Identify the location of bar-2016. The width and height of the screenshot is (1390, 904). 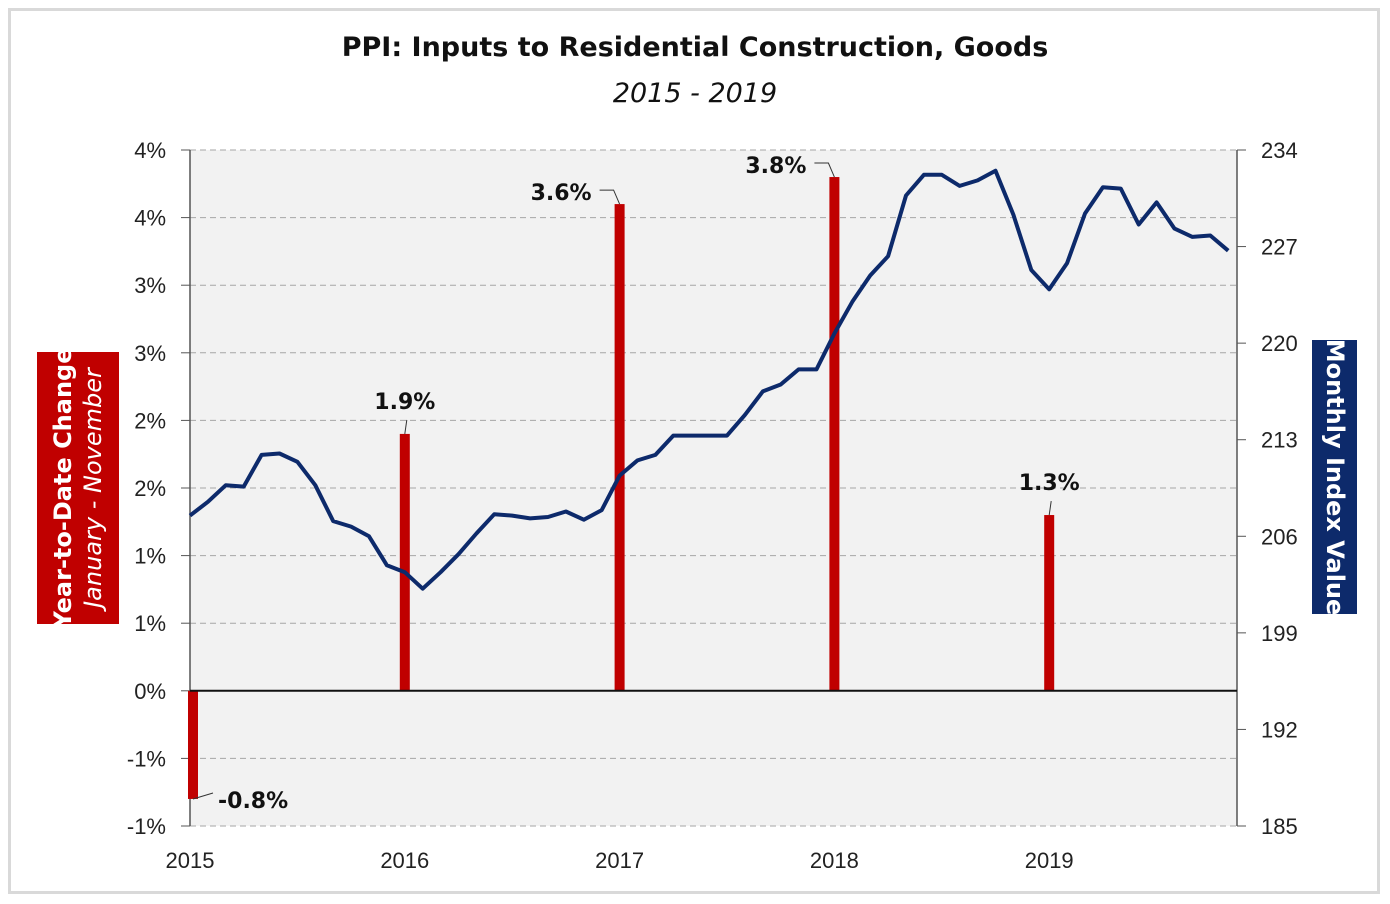
(404, 562).